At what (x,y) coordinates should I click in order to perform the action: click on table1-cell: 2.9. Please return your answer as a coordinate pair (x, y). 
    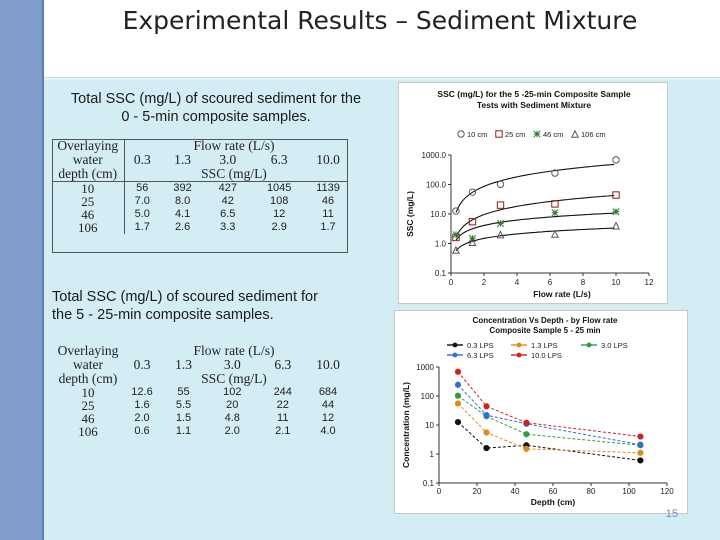
    Looking at the image, I should click on (279, 227).